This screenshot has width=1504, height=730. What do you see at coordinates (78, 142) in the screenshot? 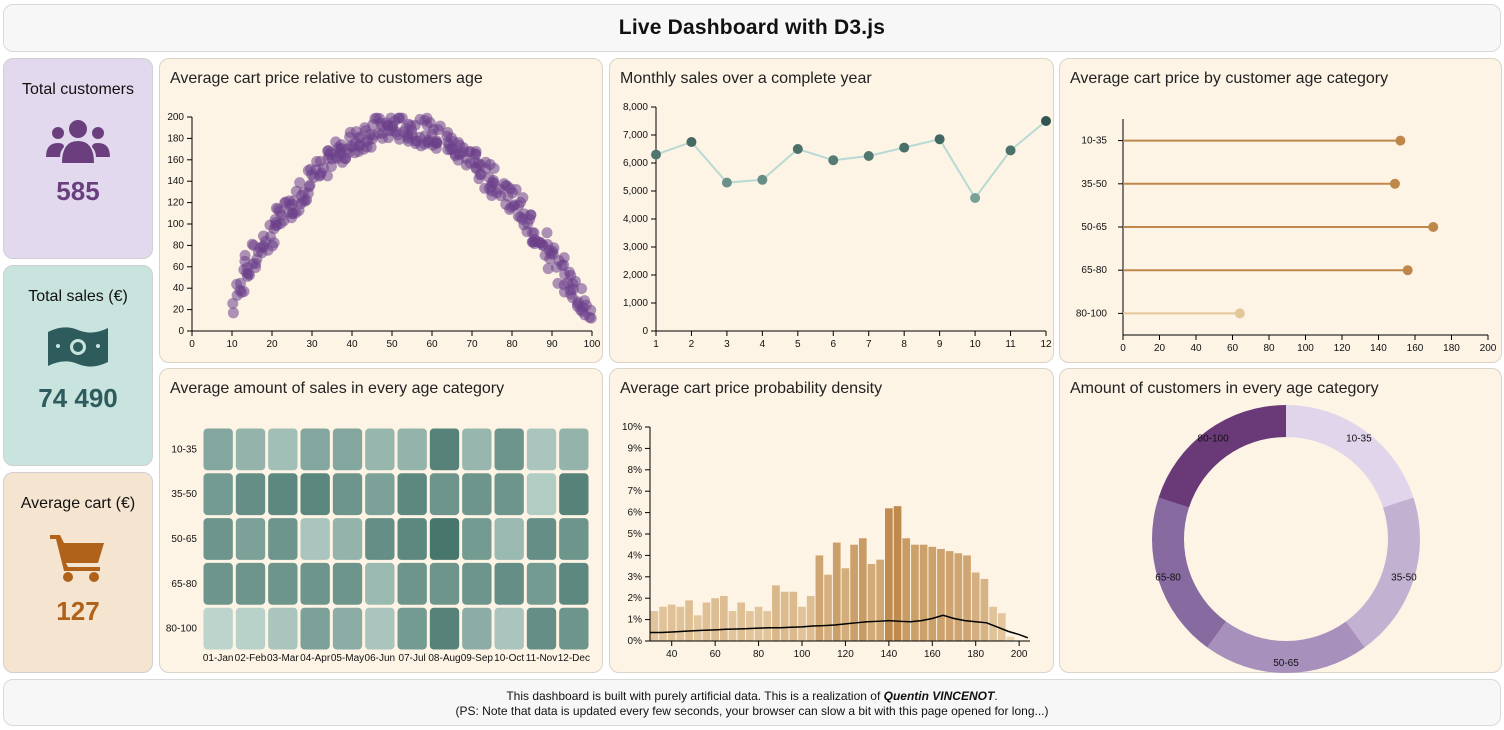
I see `users-icon` at bounding box center [78, 142].